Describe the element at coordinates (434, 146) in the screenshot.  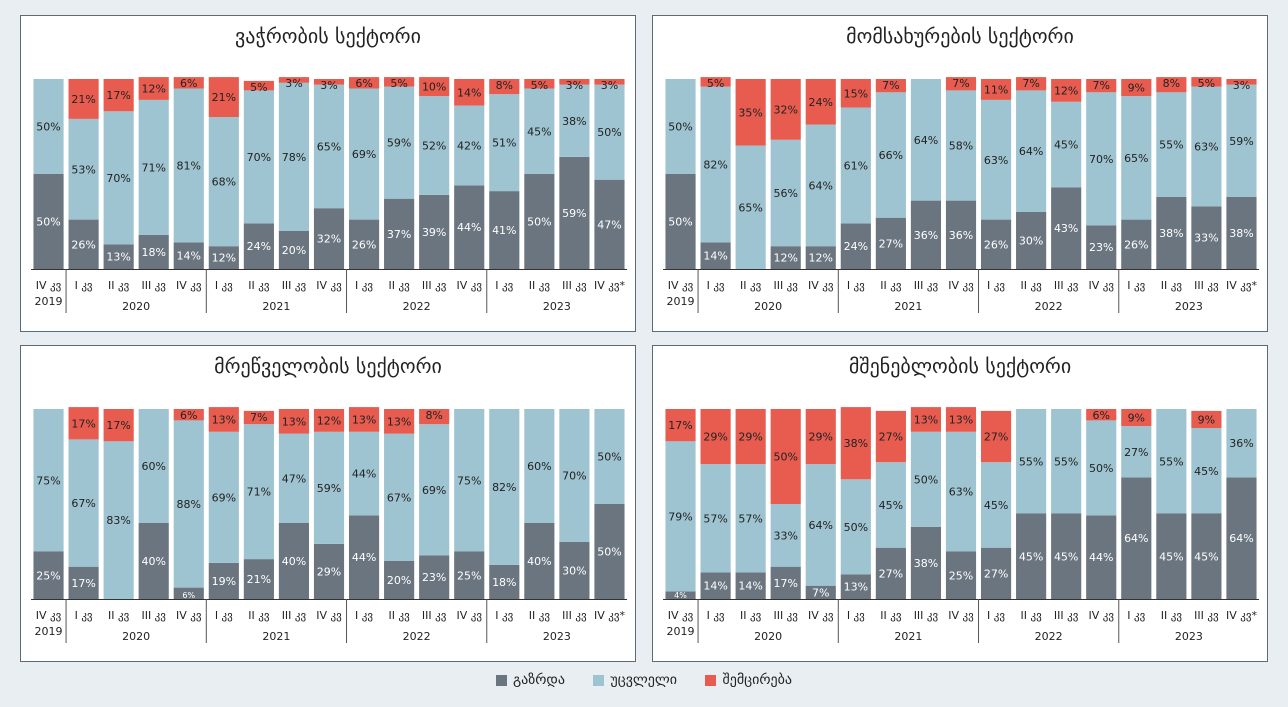
I see `data-label: 52%` at that location.